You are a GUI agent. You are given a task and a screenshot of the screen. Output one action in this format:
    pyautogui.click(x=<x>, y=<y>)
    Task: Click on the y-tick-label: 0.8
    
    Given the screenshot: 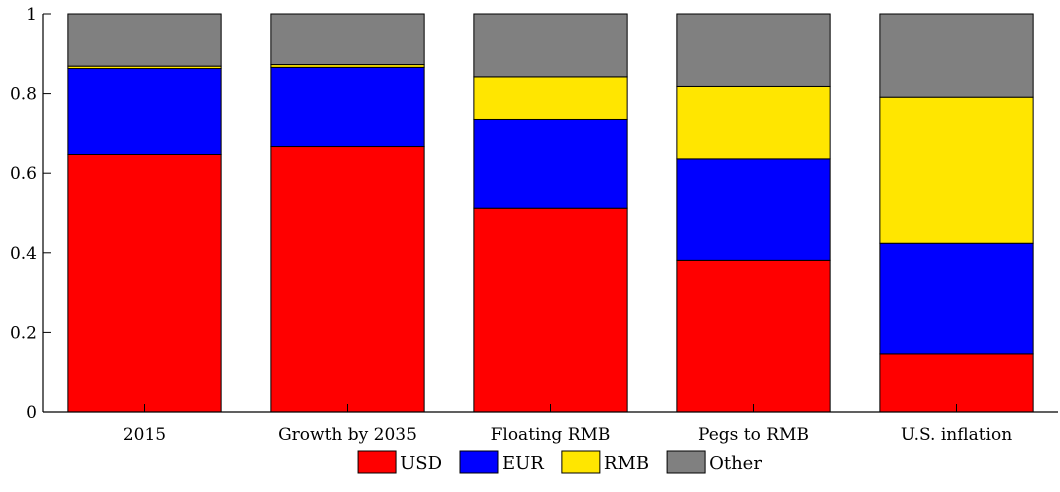 What is the action you would take?
    pyautogui.click(x=23, y=95)
    